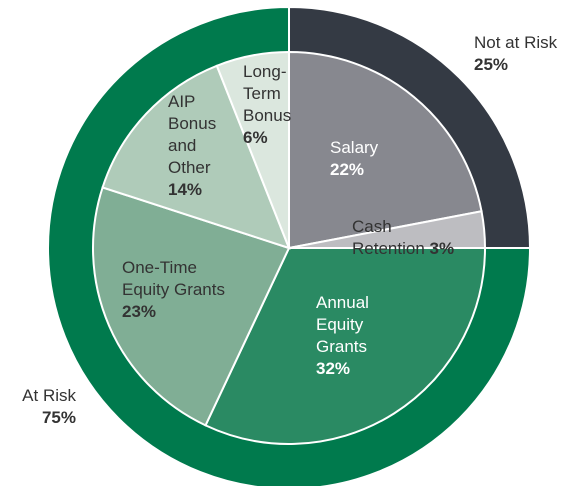  Describe the element at coordinates (58, 417) in the screenshot. I see `value-label: 75%` at that location.